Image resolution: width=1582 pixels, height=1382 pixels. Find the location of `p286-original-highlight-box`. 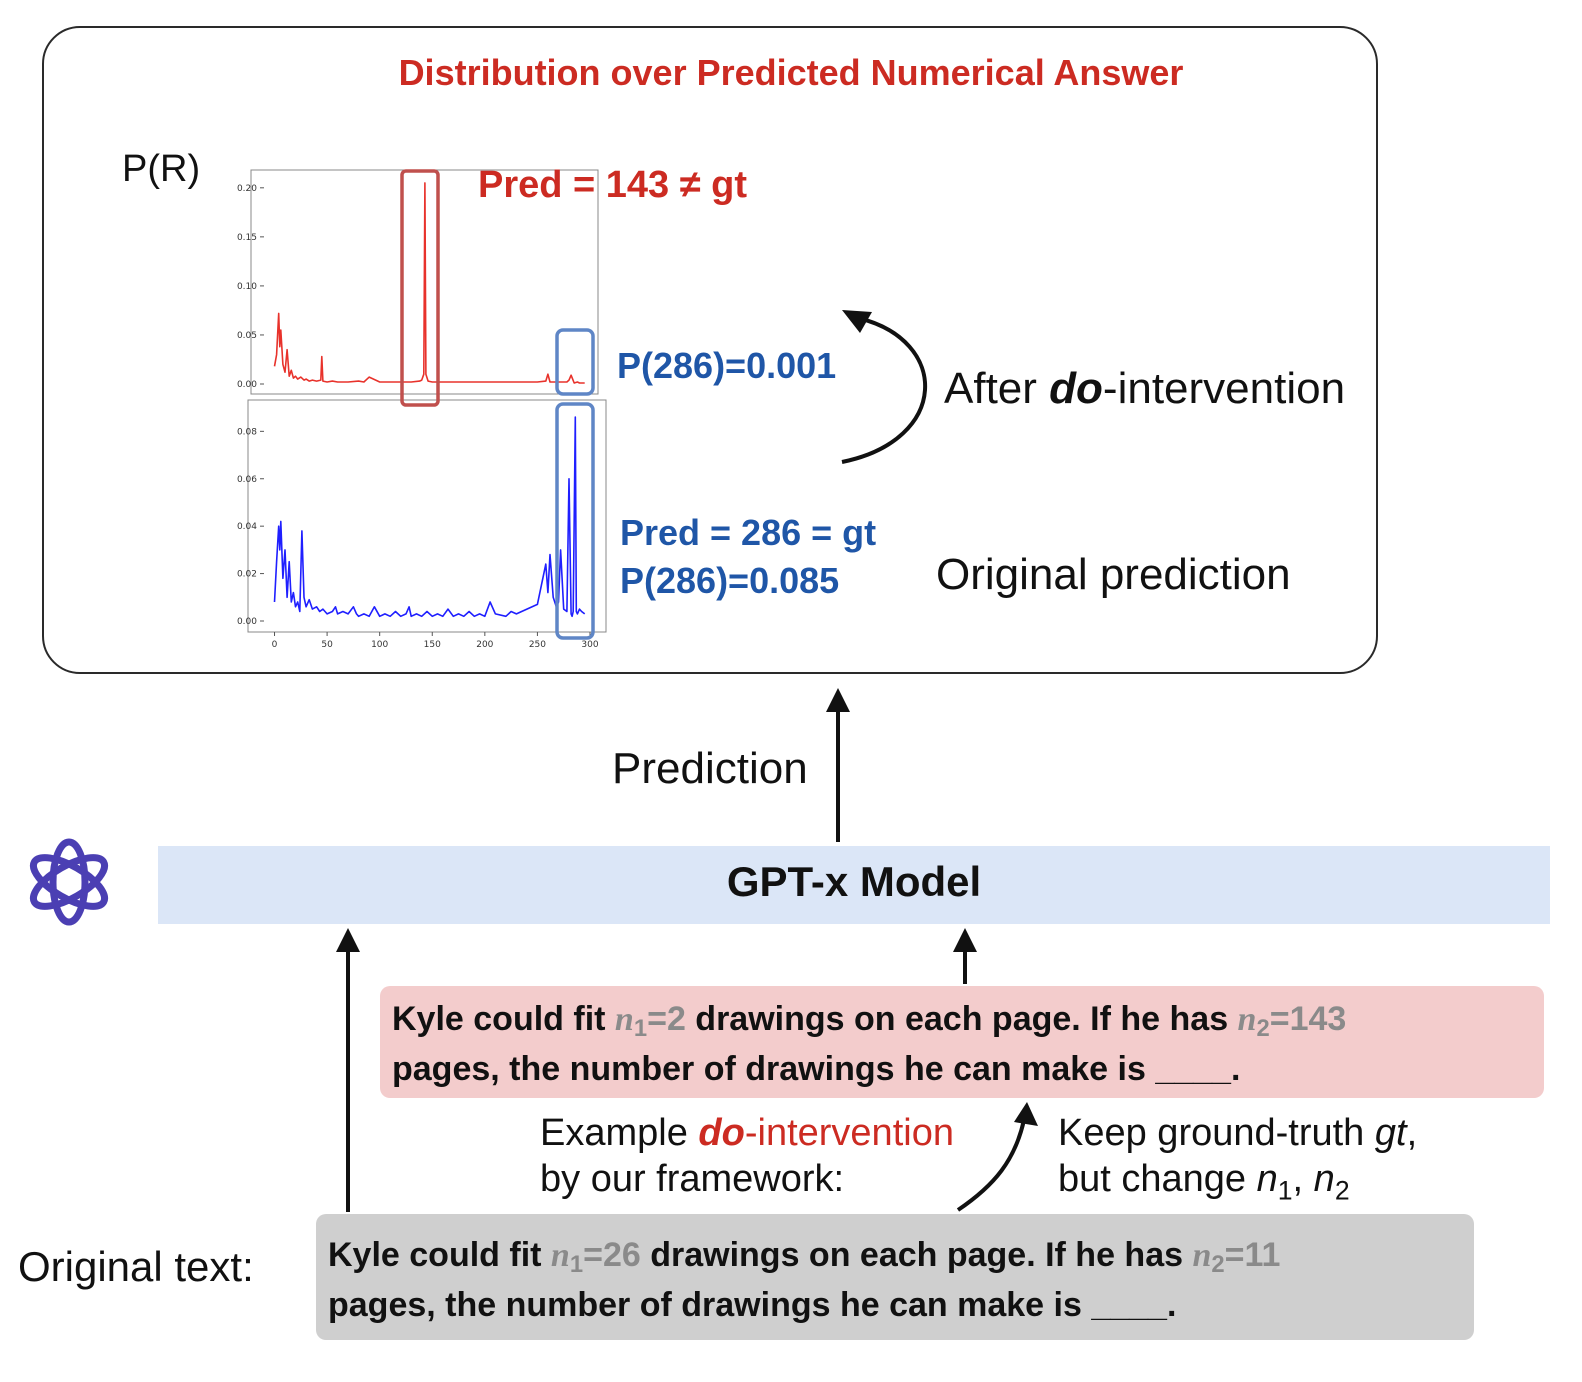

p286-original-highlight-box is located at coordinates (575, 521).